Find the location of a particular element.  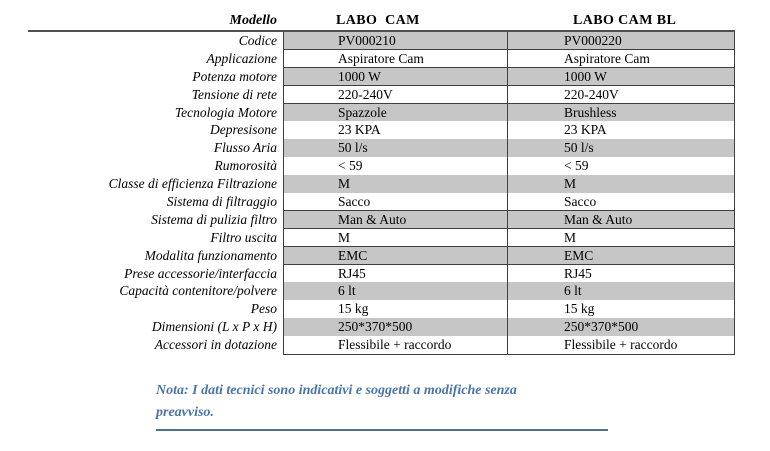

row-label: Modalita funzionamento is located at coordinates (210, 255).